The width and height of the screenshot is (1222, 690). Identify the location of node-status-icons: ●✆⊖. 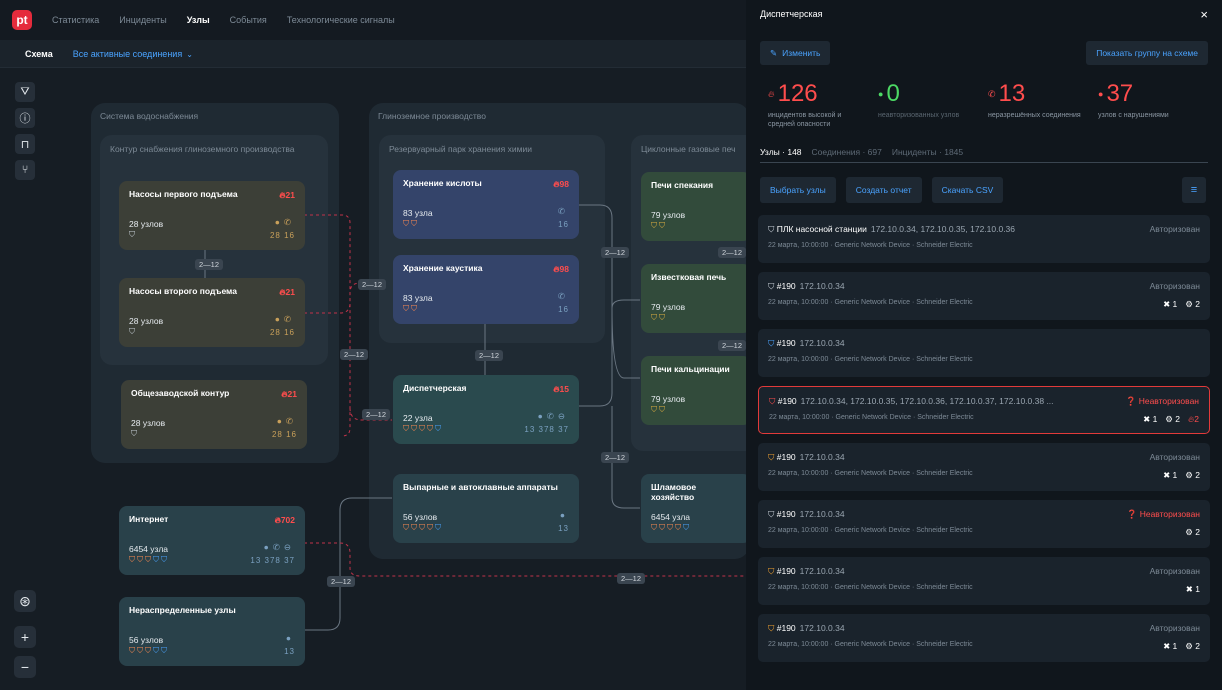
(553, 416).